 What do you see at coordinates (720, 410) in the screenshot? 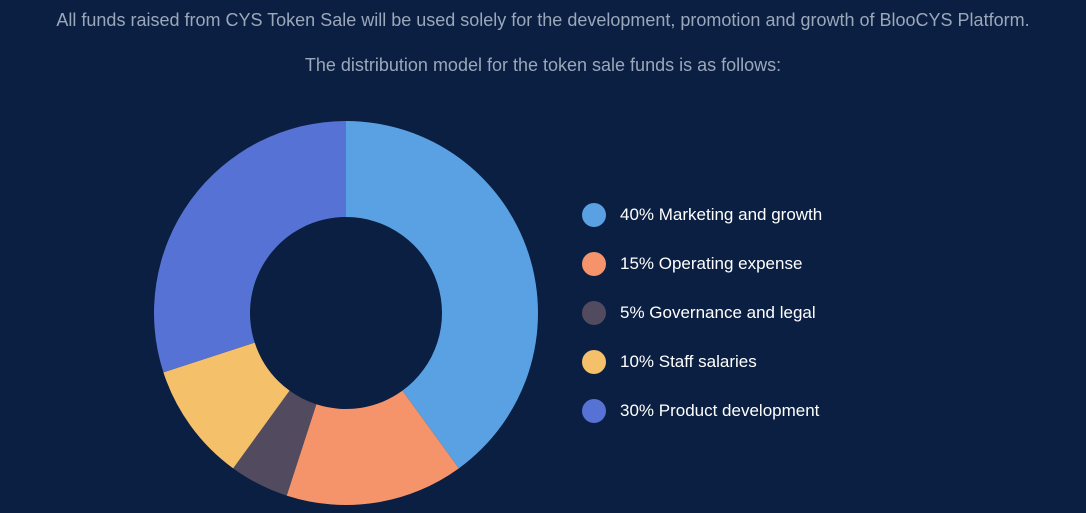
I see `legend-label-product: 30% Product development` at bounding box center [720, 410].